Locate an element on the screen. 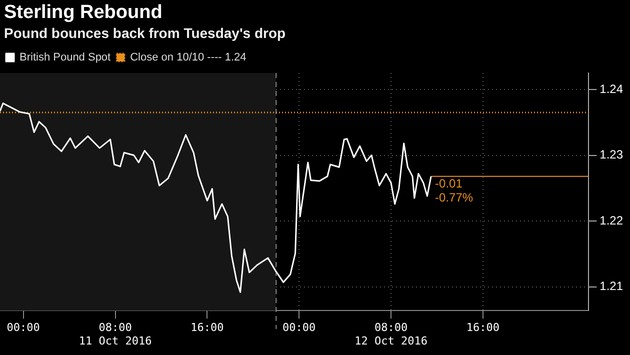 The height and width of the screenshot is (355, 630). annotation: -0.77% is located at coordinates (454, 197).